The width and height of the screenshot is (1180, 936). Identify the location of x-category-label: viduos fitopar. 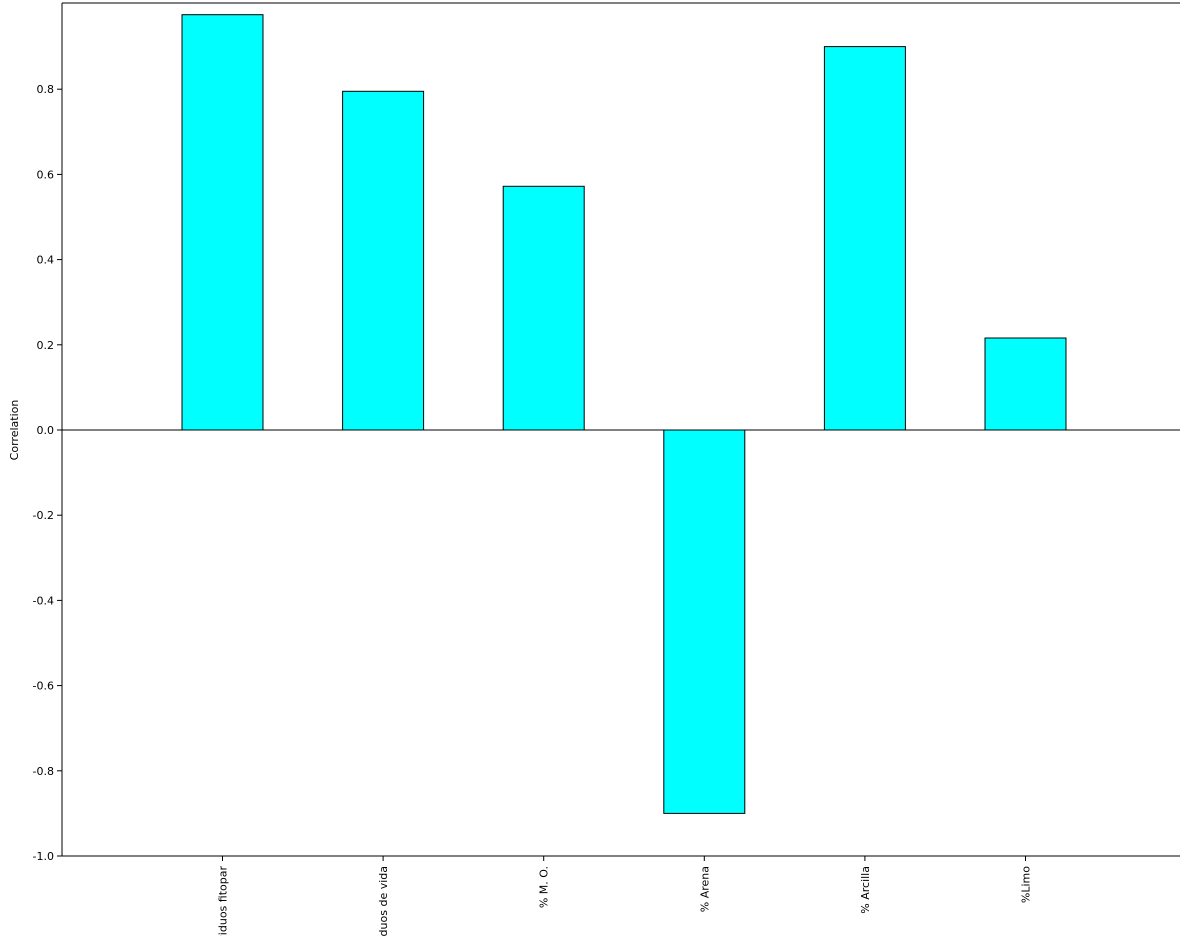
(223, 901).